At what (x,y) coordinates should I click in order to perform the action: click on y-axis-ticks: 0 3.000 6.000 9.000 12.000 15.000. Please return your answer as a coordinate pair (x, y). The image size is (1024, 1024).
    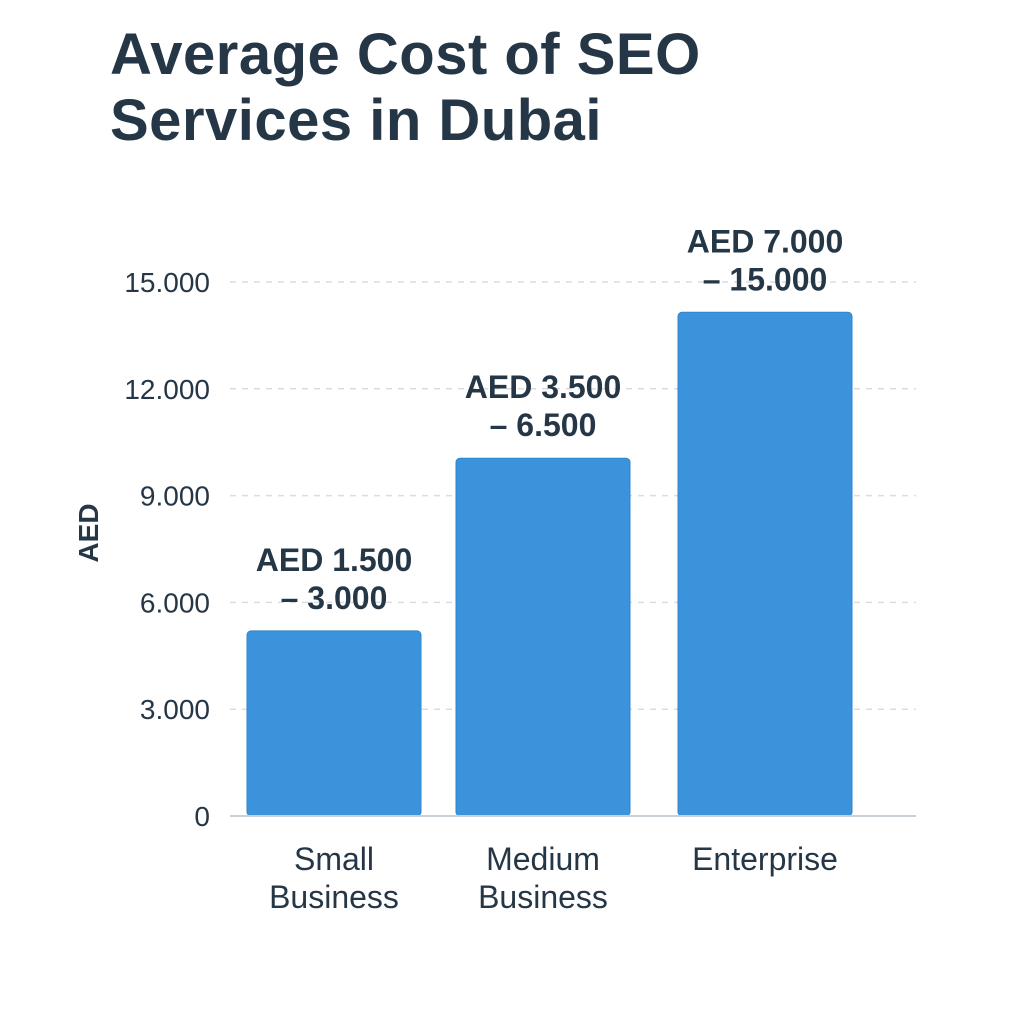
    Looking at the image, I should click on (167, 549).